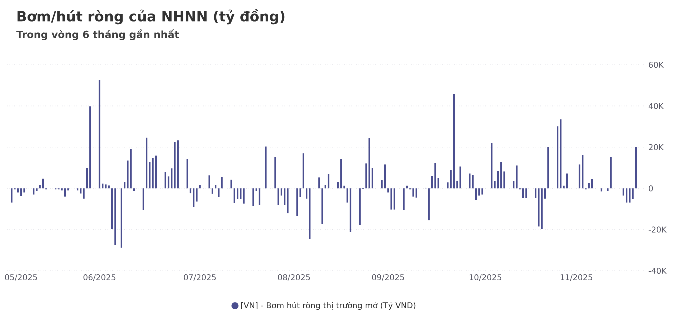  Describe the element at coordinates (151, 17) in the screenshot. I see `chart-title: Bơm/hút ròng của NHNN (tỷ đồng)` at that location.